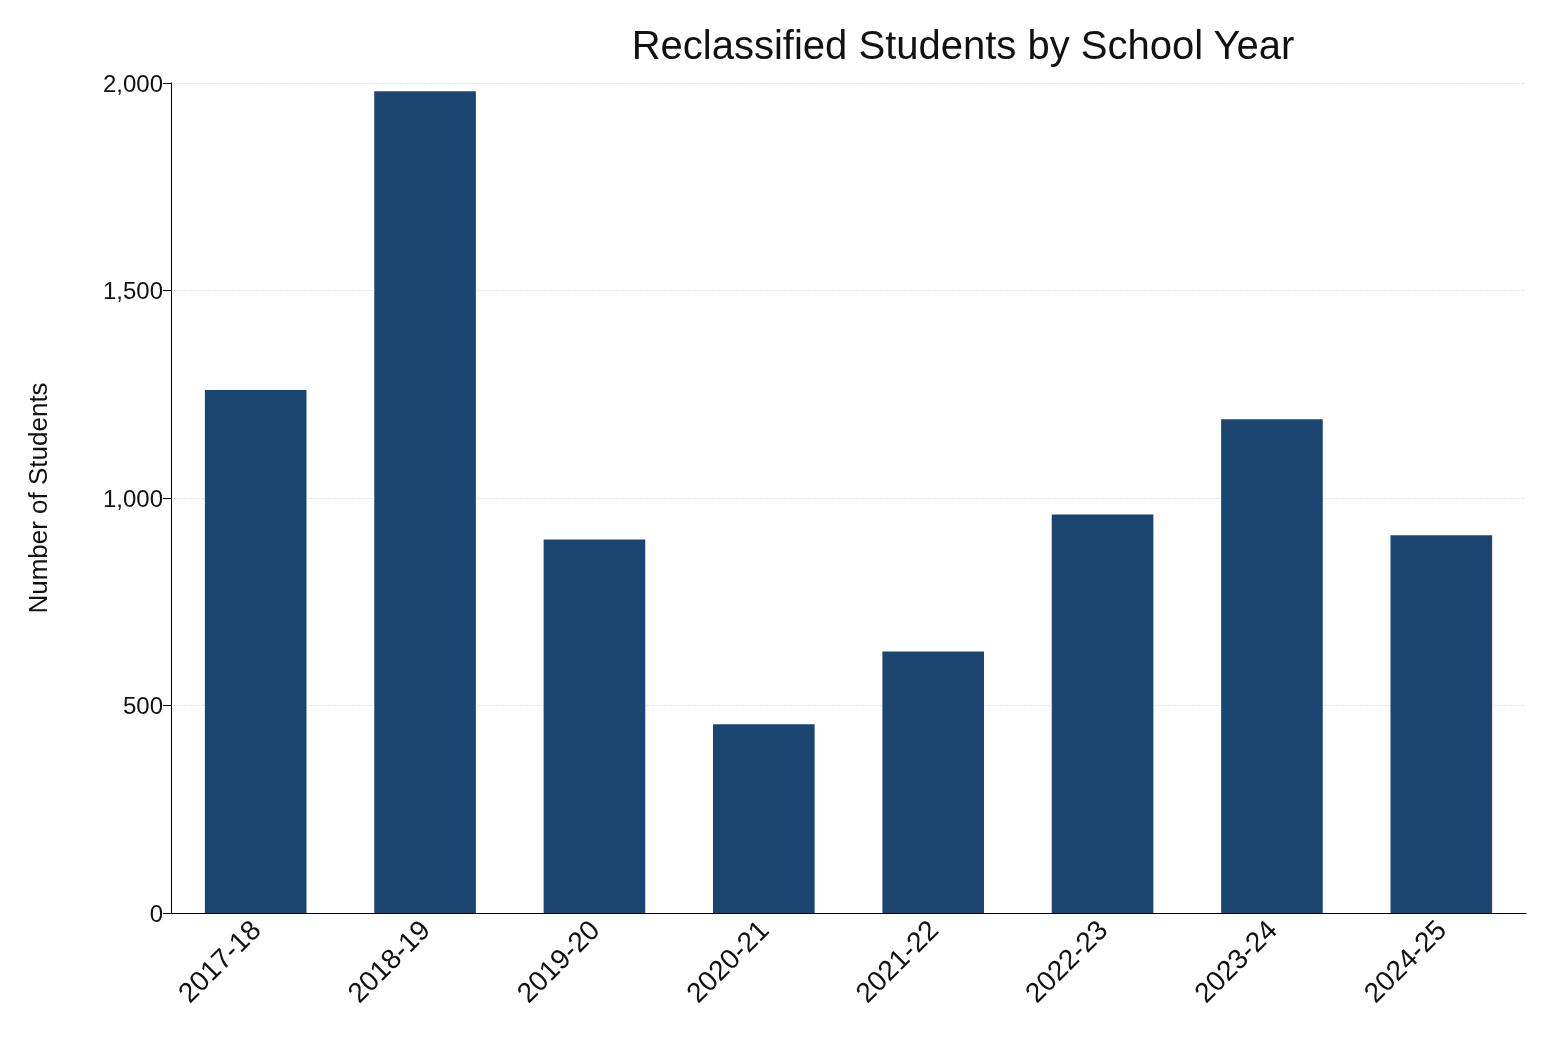 This screenshot has width=1550, height=1059. What do you see at coordinates (963, 45) in the screenshot?
I see `chart-title: Reclassified Students by School Year` at bounding box center [963, 45].